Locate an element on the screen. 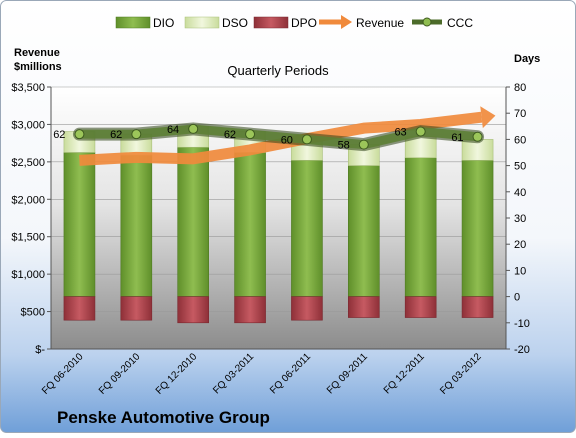  ccc-data-label: 60 is located at coordinates (287, 140).